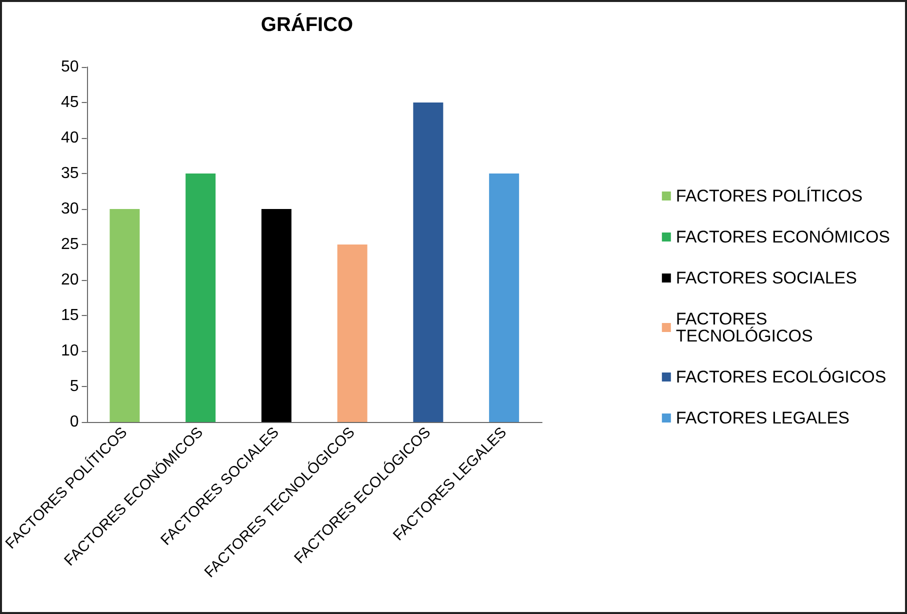 Image resolution: width=907 pixels, height=614 pixels. Describe the element at coordinates (69, 315) in the screenshot. I see `y-tick-label: 15` at that location.